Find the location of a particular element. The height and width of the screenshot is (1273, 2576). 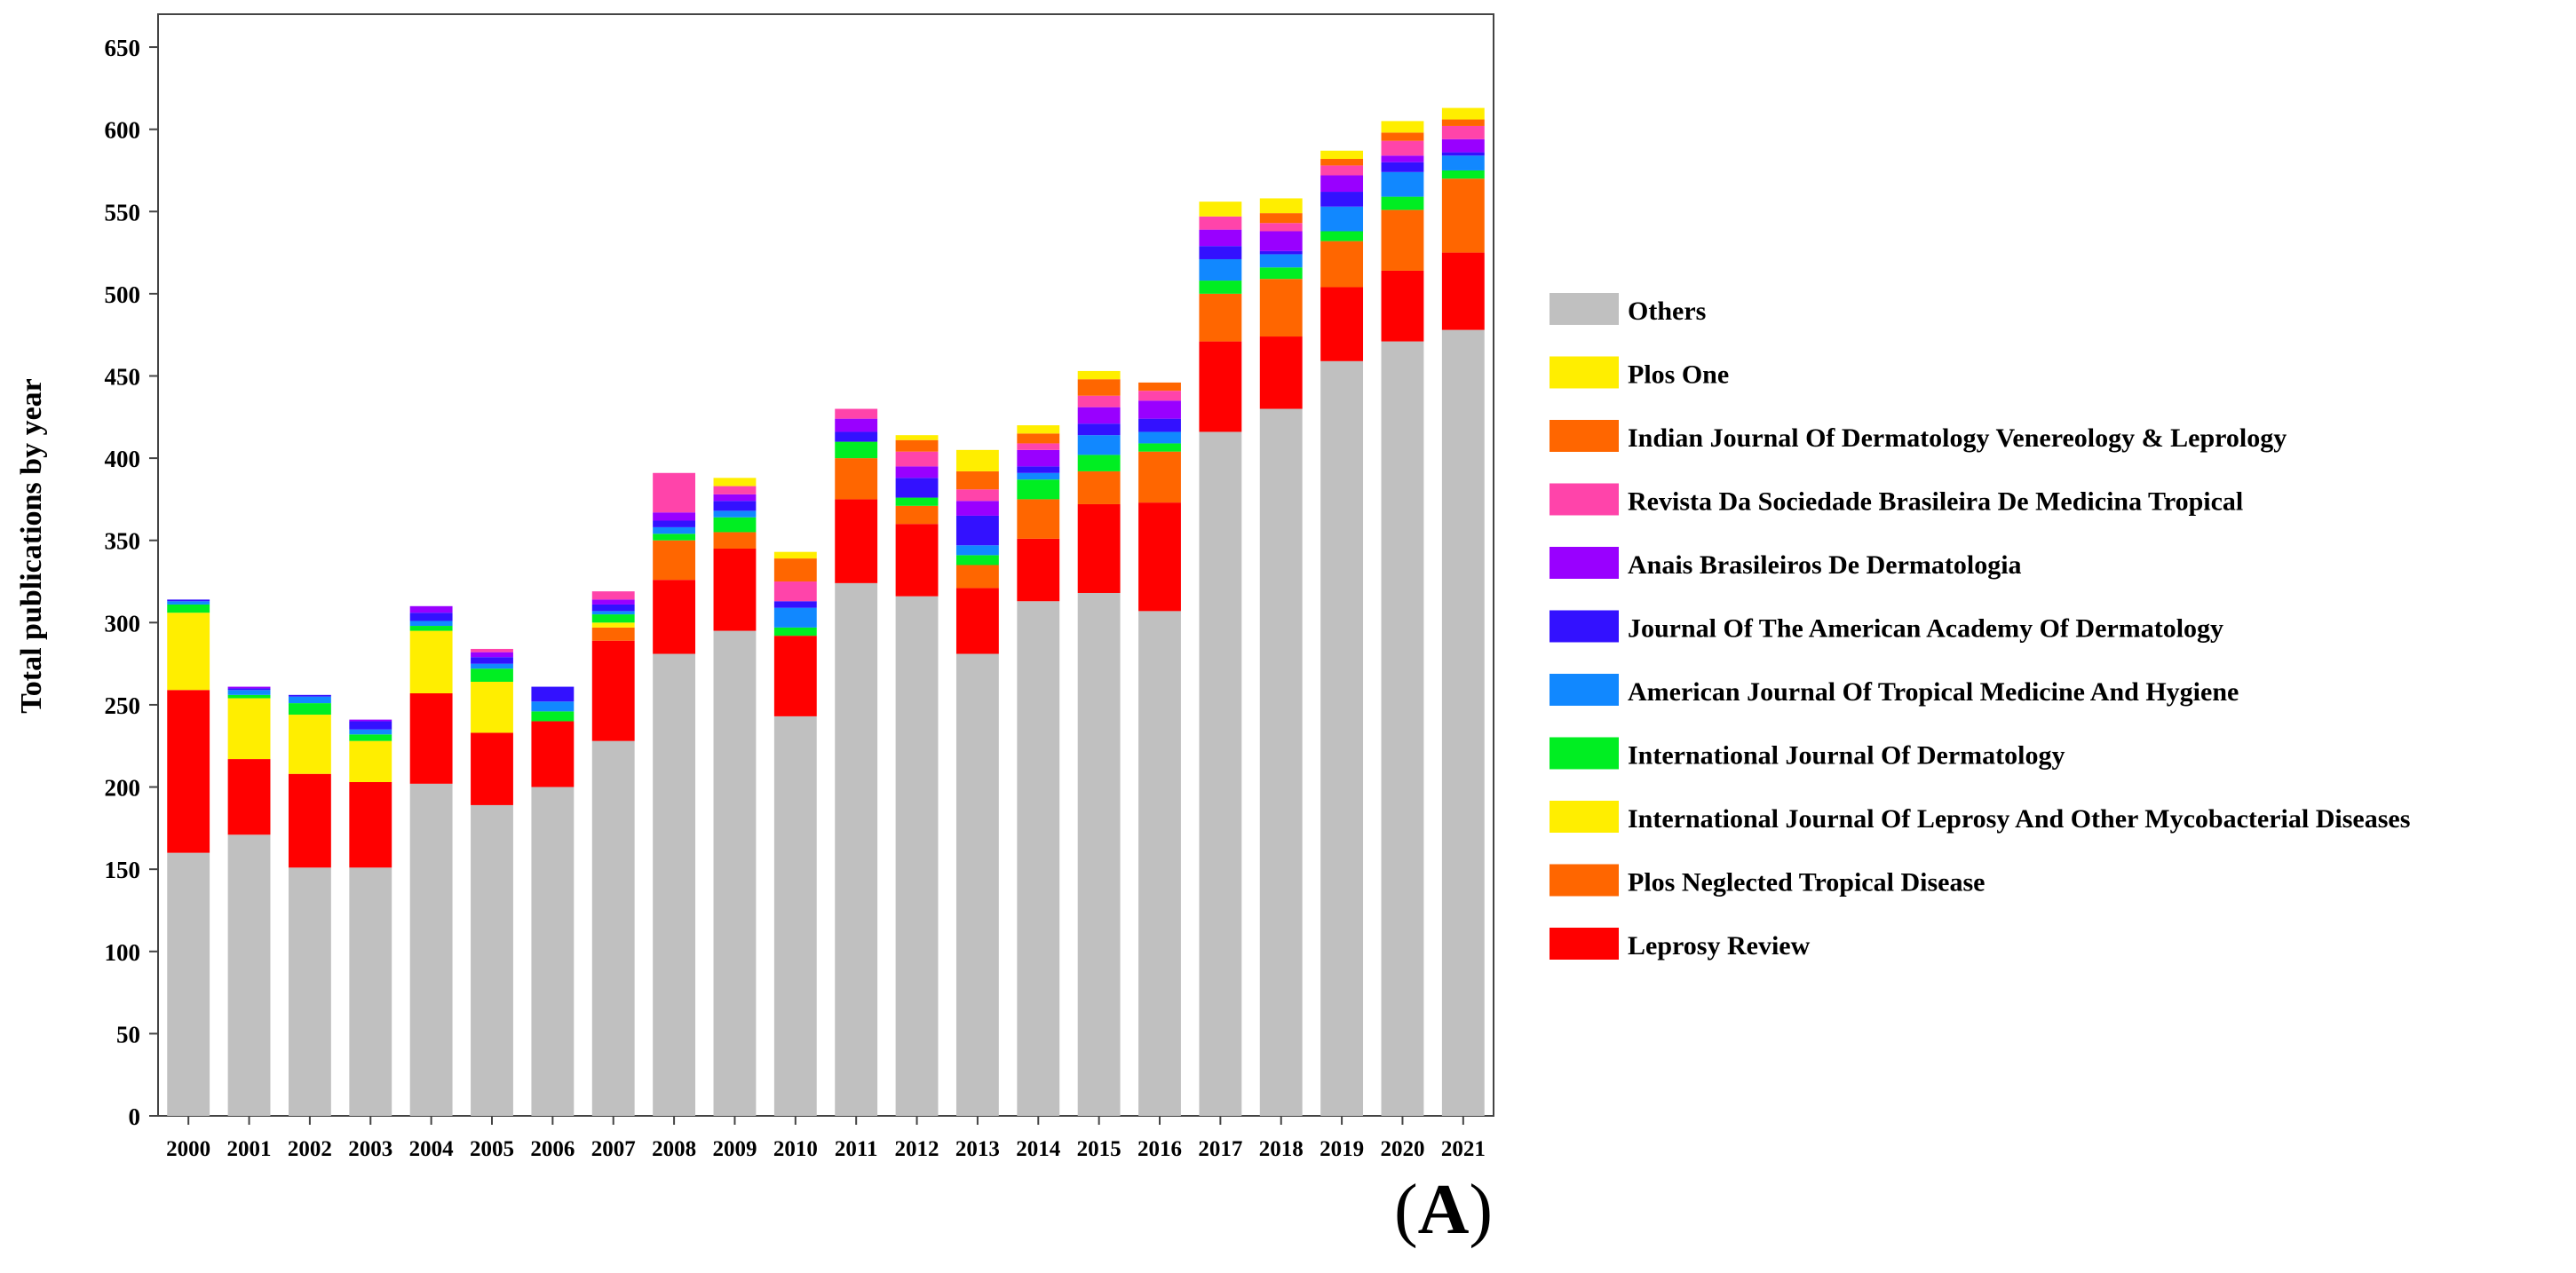

bar-segment-2013-s7 is located at coordinates (977, 508).